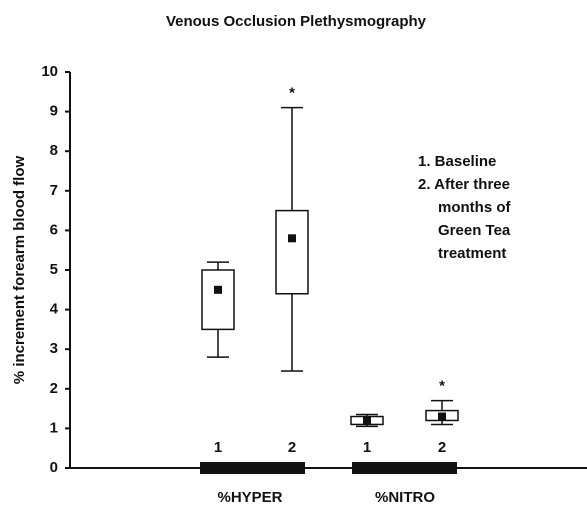 The image size is (587, 509). What do you see at coordinates (54, 111) in the screenshot?
I see `y-tick-label: 9` at bounding box center [54, 111].